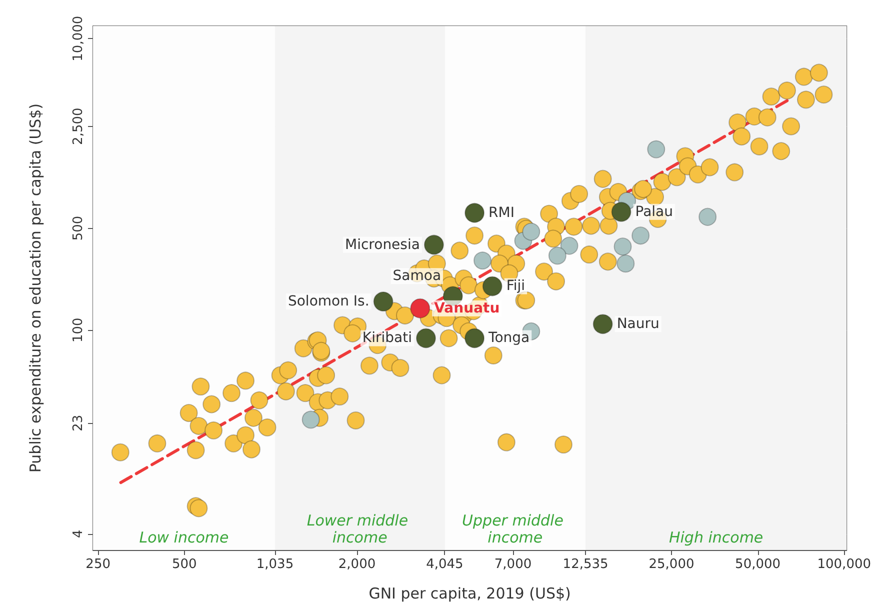 The height and width of the screenshot is (613, 874). What do you see at coordinates (516, 286) in the screenshot?
I see `data-label: Fiji` at bounding box center [516, 286].